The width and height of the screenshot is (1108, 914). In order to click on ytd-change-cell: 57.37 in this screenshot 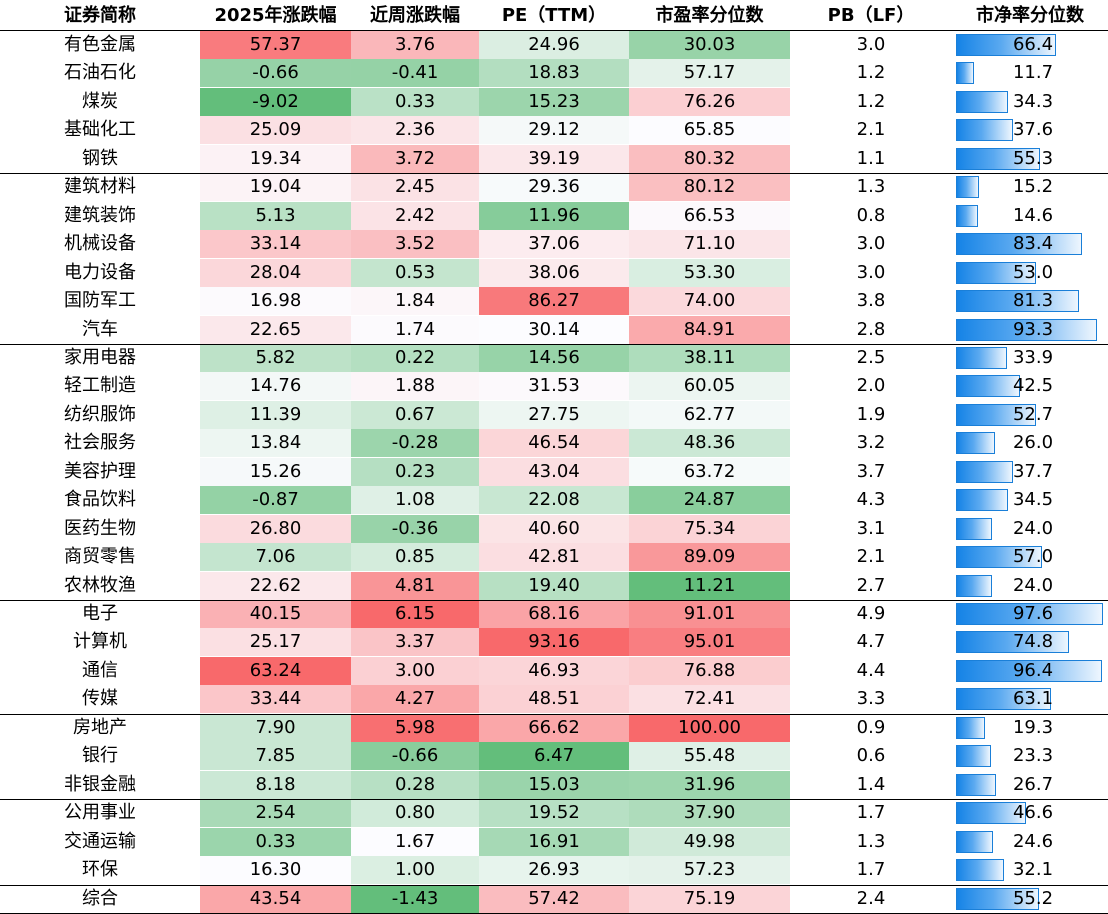, I will do `click(275, 45)`.